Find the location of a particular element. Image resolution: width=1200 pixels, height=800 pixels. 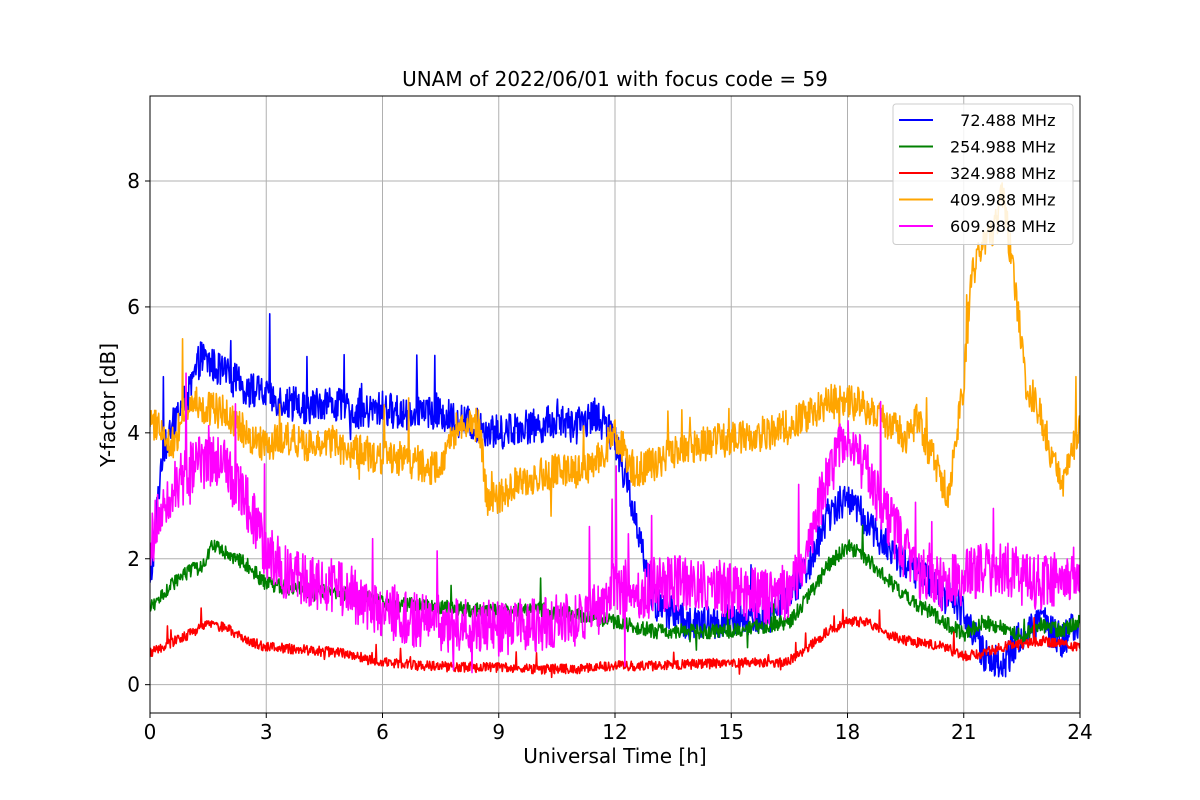

chart-title: UNAM of 2022/06/01 with focus code = 59 is located at coordinates (615, 79).